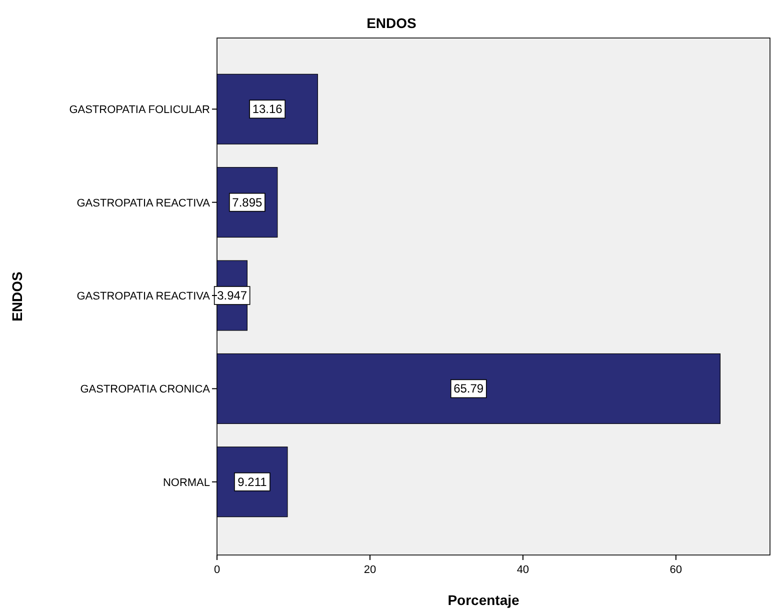 Image resolution: width=773 pixels, height=614 pixels. Describe the element at coordinates (523, 570) in the screenshot. I see `x-tick-label: 40` at that location.